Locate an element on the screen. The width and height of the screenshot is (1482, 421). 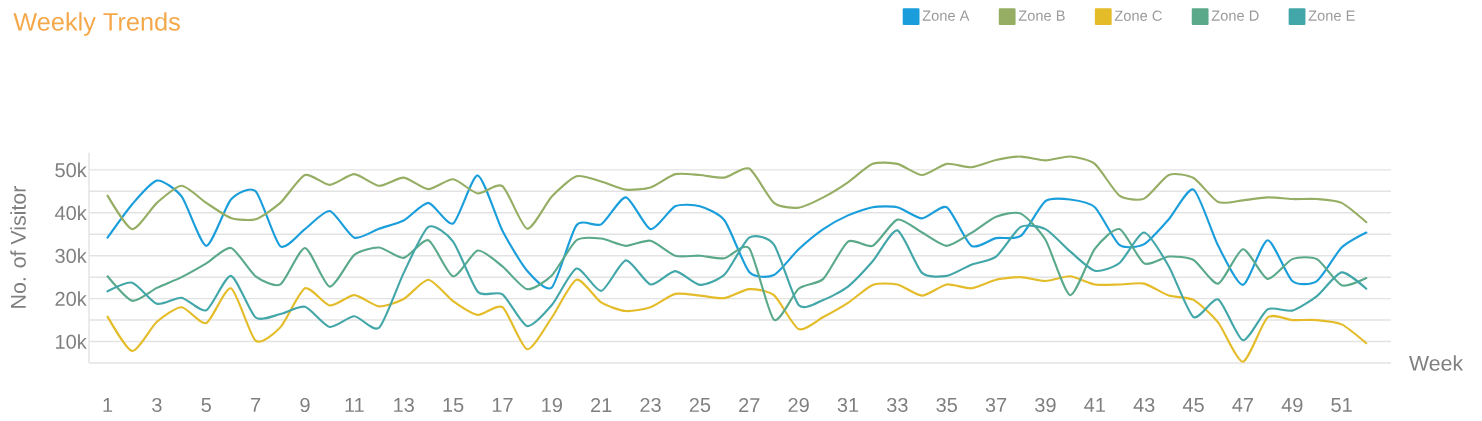
x-tick-label: 49 is located at coordinates (1292, 405).